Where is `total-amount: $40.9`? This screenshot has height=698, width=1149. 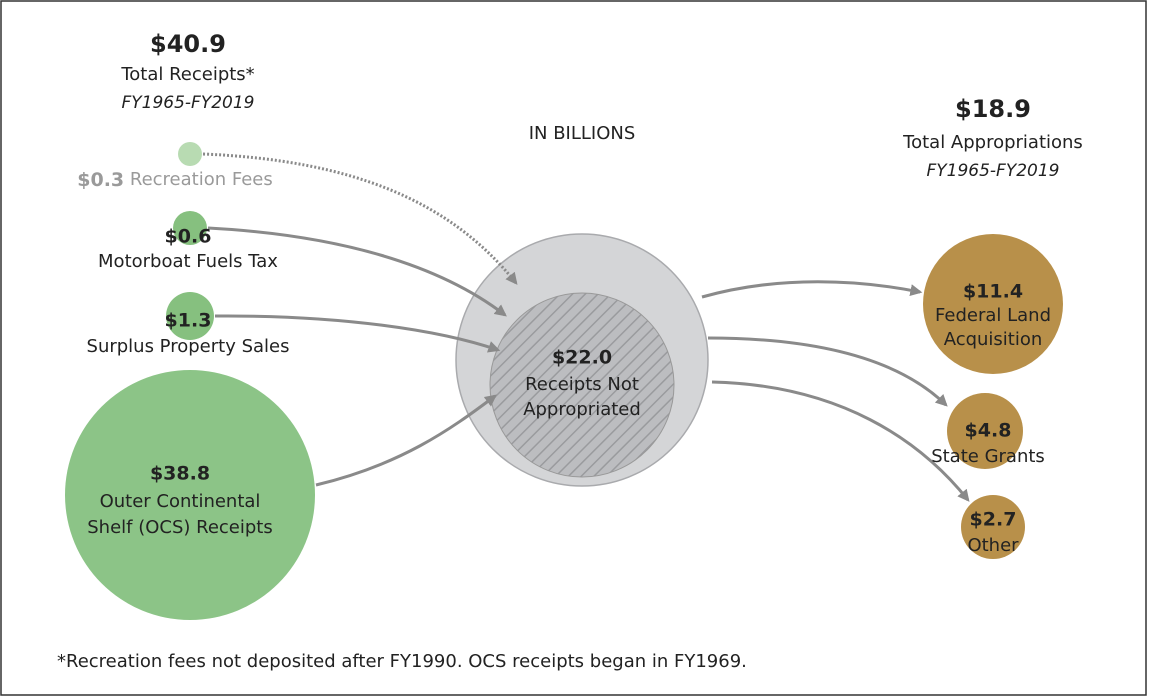 total-amount: $40.9 is located at coordinates (188, 44).